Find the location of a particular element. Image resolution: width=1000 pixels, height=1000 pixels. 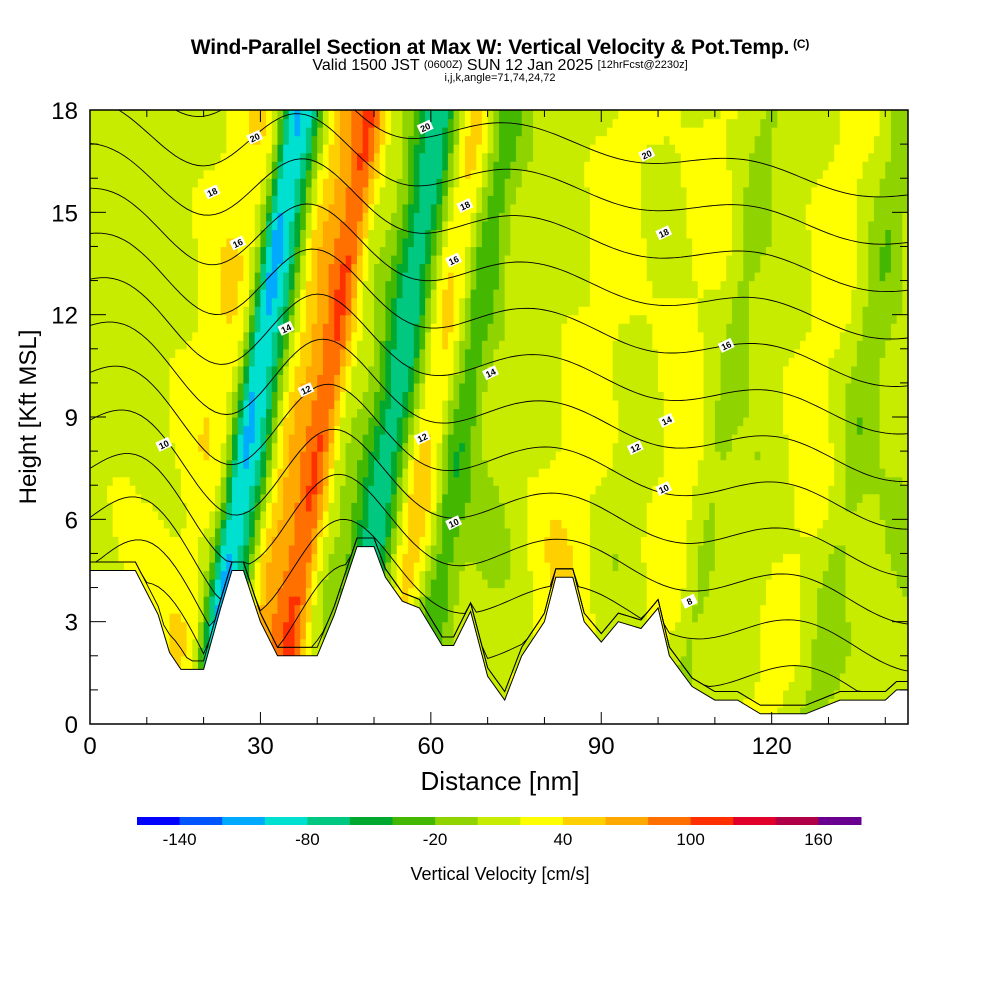

colorbar-swatch is located at coordinates (286, 821).